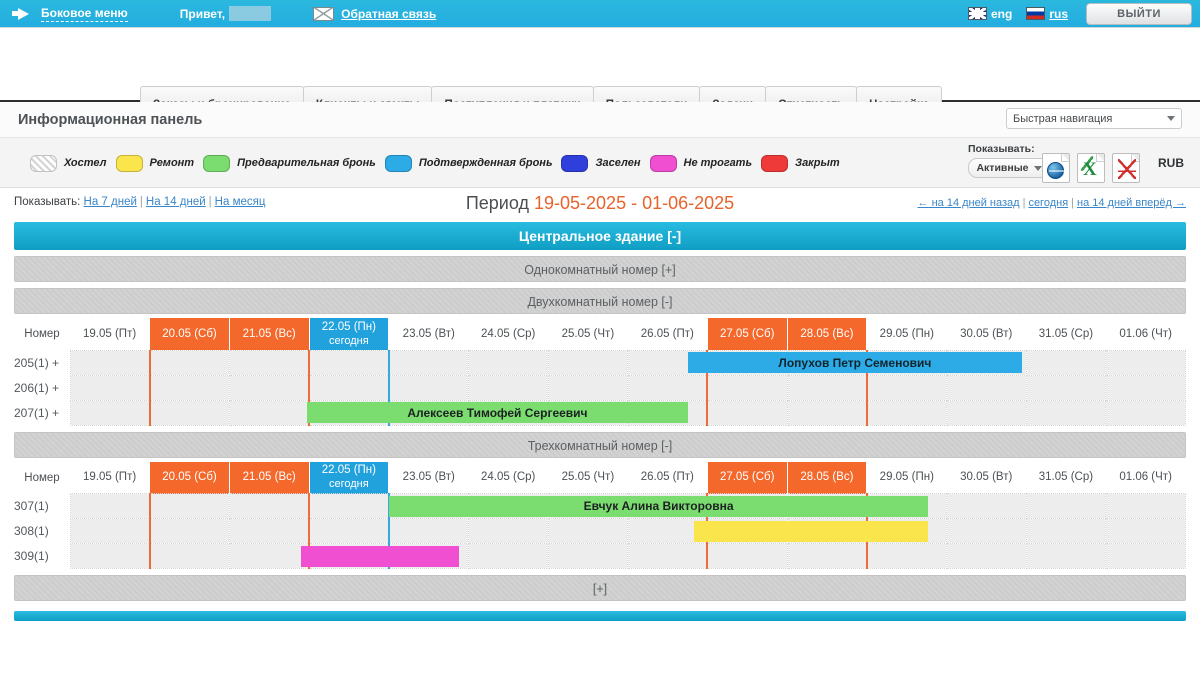 The width and height of the screenshot is (1200, 700). What do you see at coordinates (1139, 13) in the screenshot?
I see `logout-button: ВЫЙТИ` at bounding box center [1139, 13].